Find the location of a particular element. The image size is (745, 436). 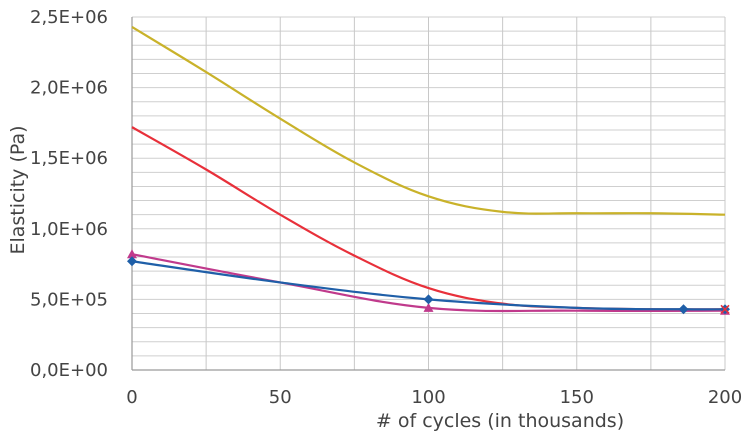

x-tick-label: 150 is located at coordinates (577, 397).